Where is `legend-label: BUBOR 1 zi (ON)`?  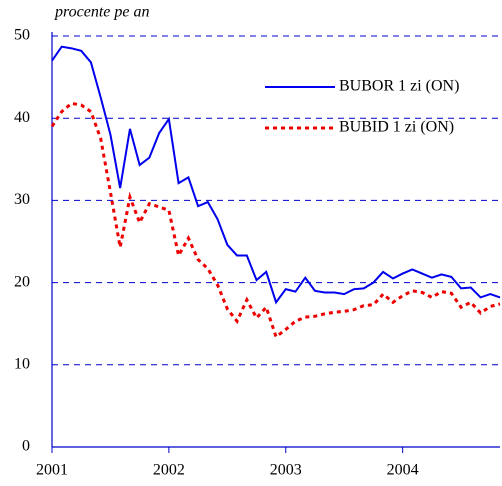
legend-label: BUBOR 1 zi (ON) is located at coordinates (399, 86).